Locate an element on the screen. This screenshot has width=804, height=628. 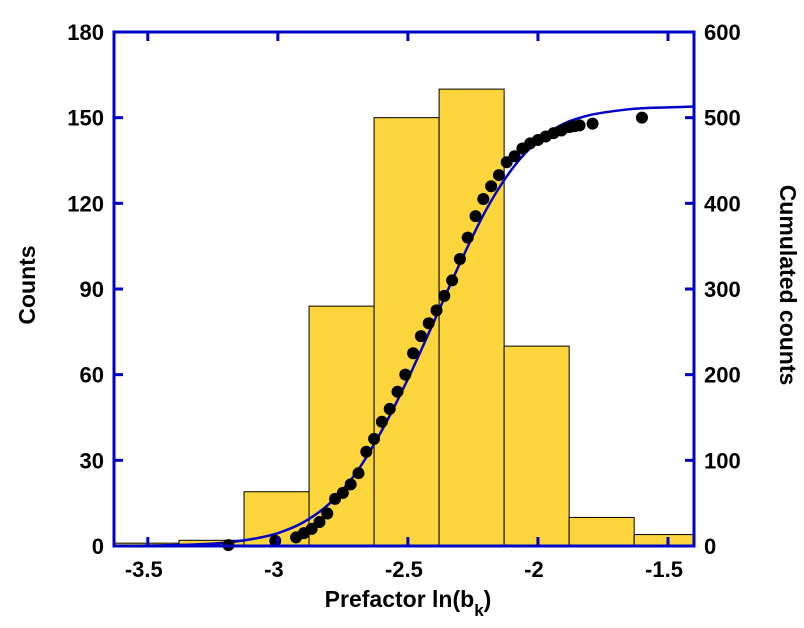
y-right-tick-label: 600 is located at coordinates (722, 32).